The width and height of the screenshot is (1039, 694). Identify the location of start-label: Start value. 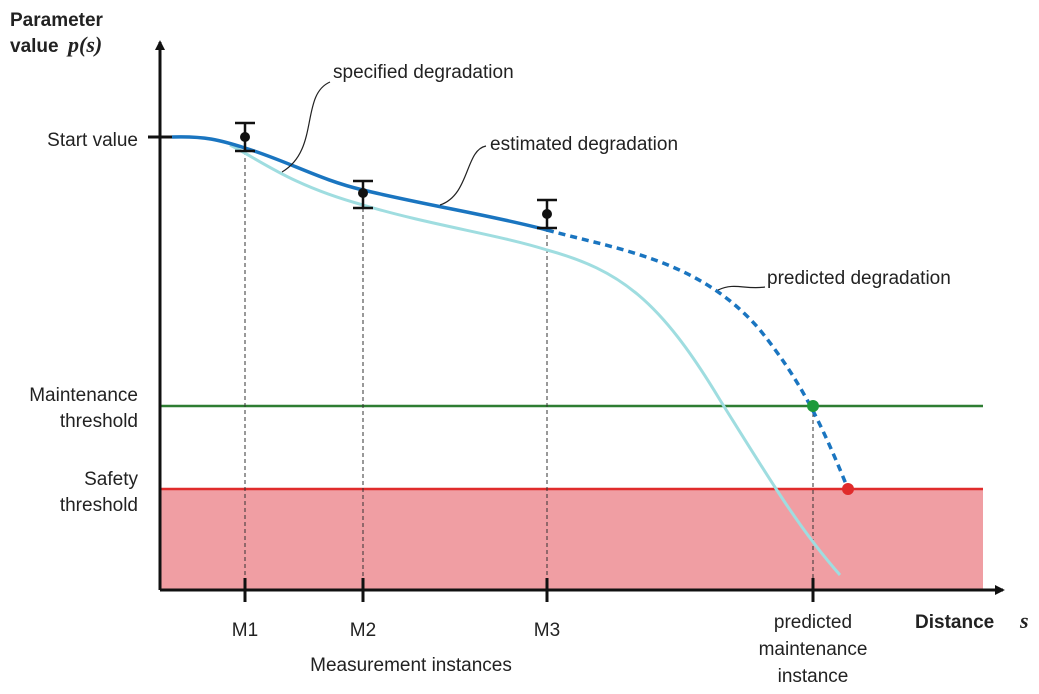
(92, 140).